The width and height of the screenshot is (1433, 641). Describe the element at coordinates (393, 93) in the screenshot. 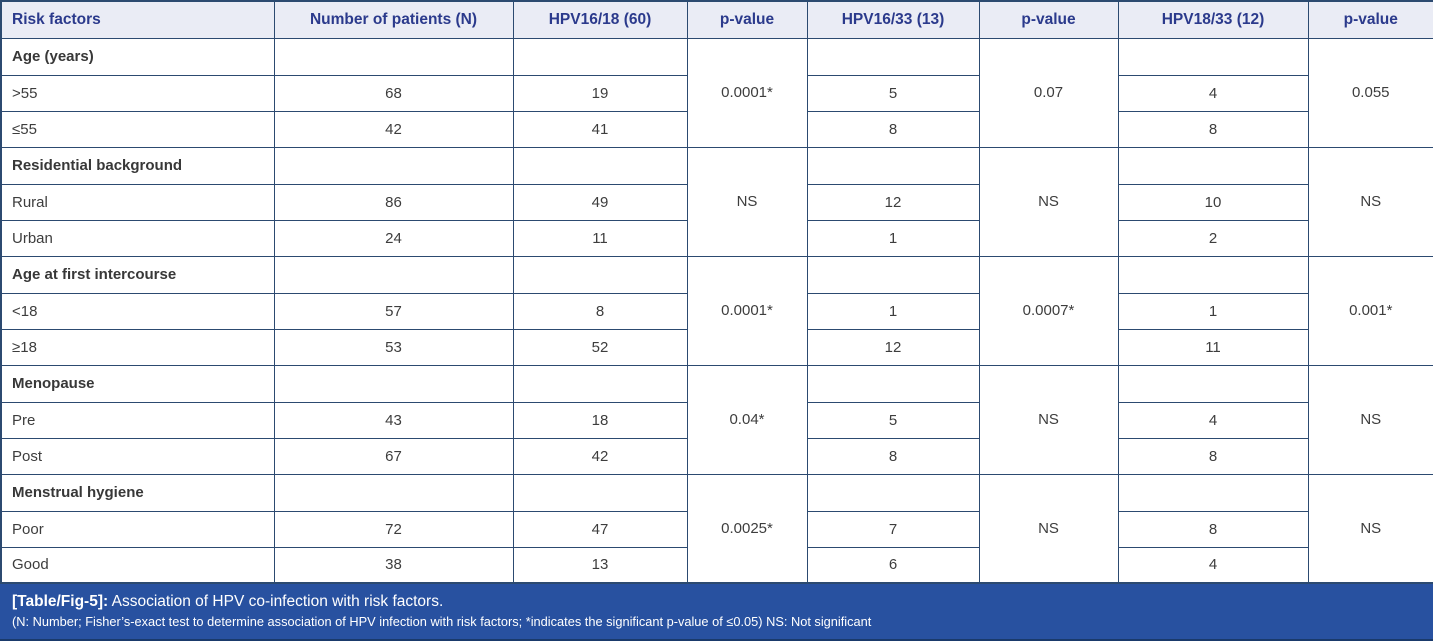

I see `value-cell: 68` at that location.